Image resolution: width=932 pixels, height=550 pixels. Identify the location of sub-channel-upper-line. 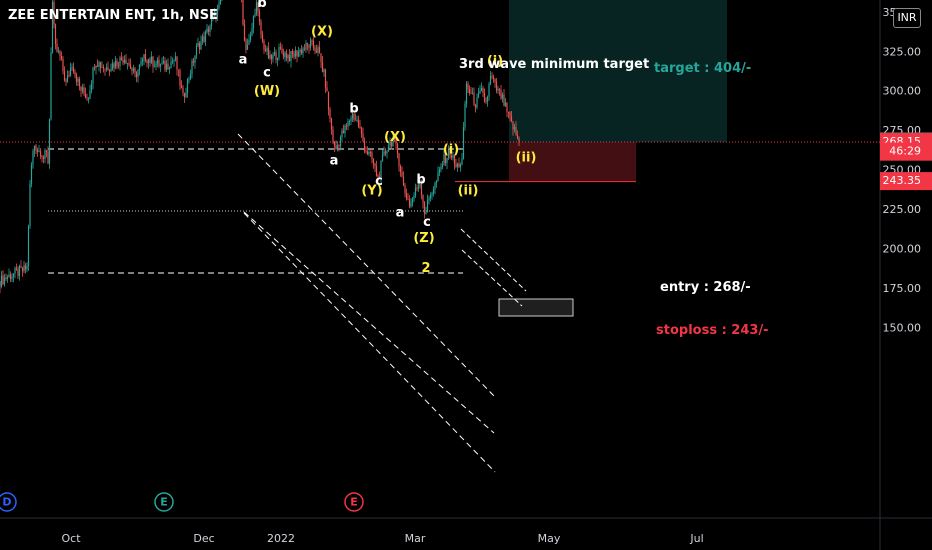
(493, 260).